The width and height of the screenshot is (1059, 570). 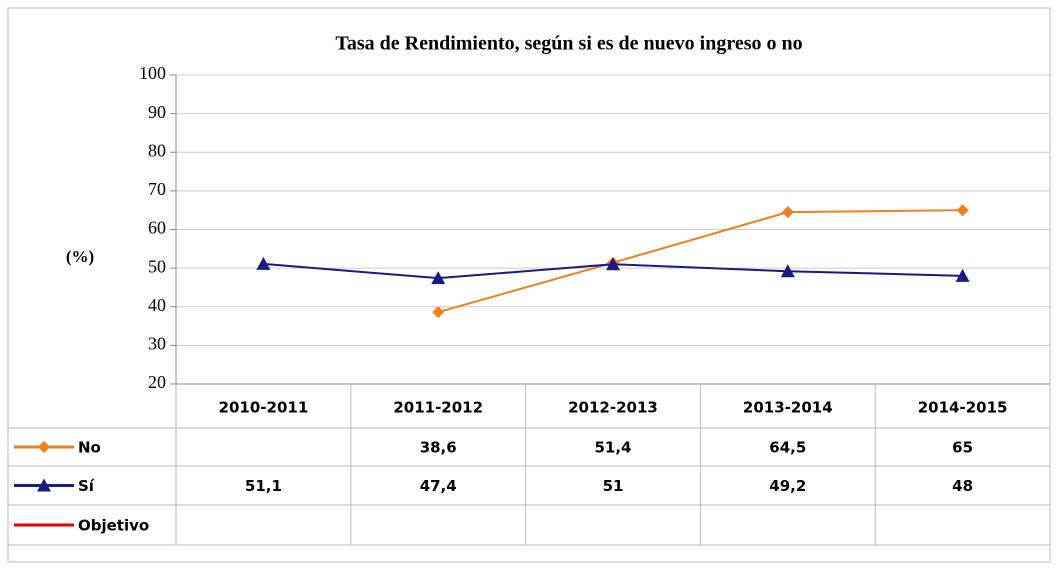 I want to click on y-tick-label: 70, so click(x=157, y=189).